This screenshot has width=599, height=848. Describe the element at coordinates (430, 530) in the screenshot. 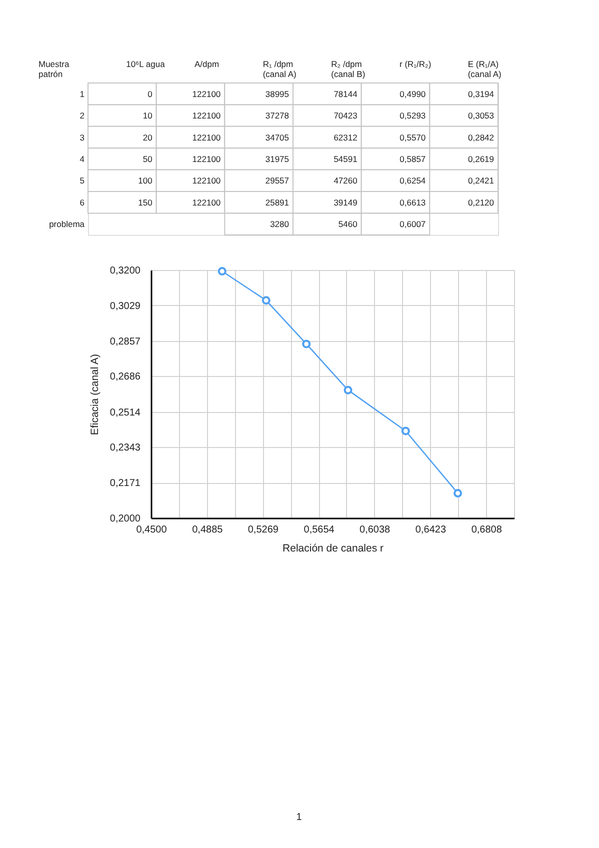

I see `x-tick-label: 0,6423` at that location.